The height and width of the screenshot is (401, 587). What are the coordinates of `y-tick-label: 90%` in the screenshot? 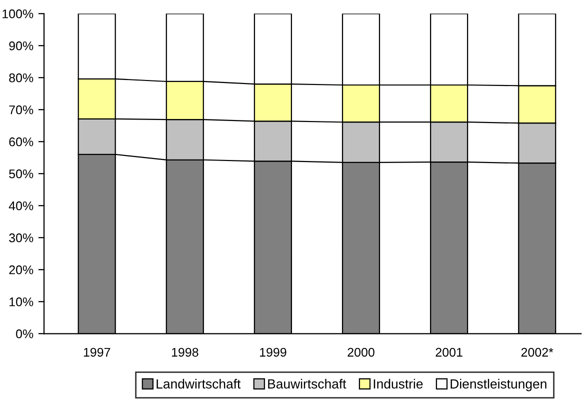 It's located at (21, 45).